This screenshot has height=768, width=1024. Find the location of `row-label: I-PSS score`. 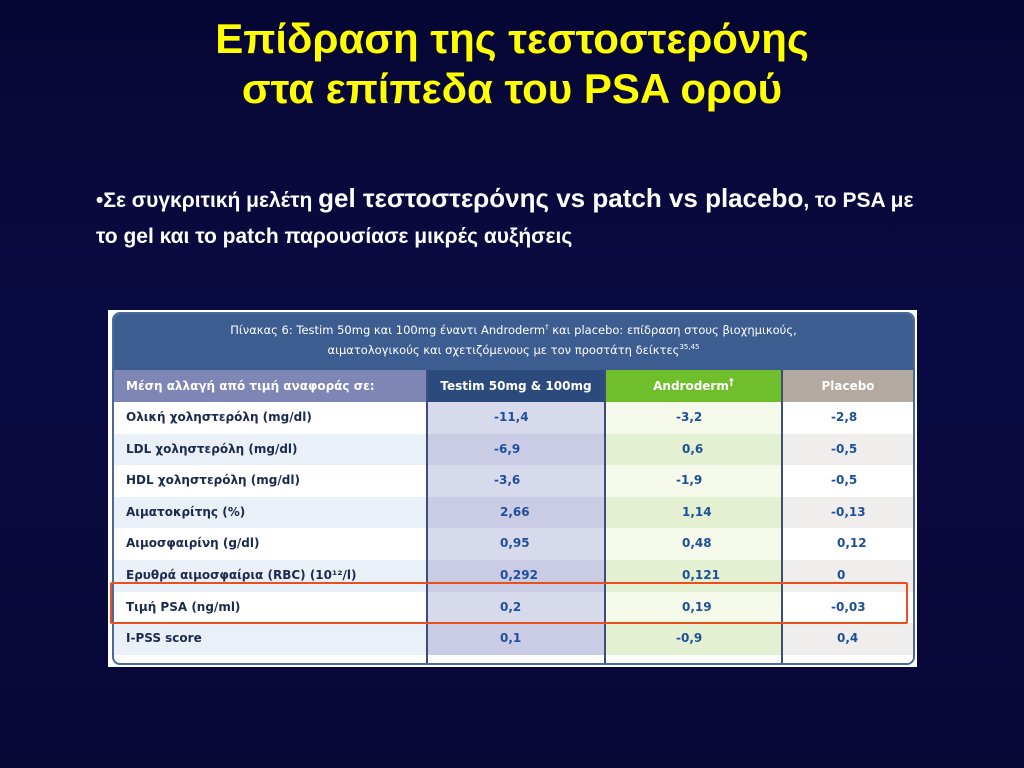

row-label: I-PSS score is located at coordinates (271, 639).